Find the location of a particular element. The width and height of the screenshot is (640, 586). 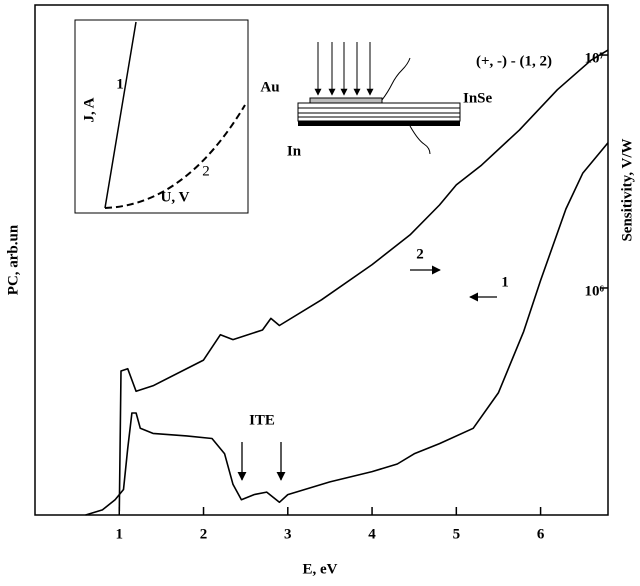

inset-y-label: J, A is located at coordinates (89, 109).